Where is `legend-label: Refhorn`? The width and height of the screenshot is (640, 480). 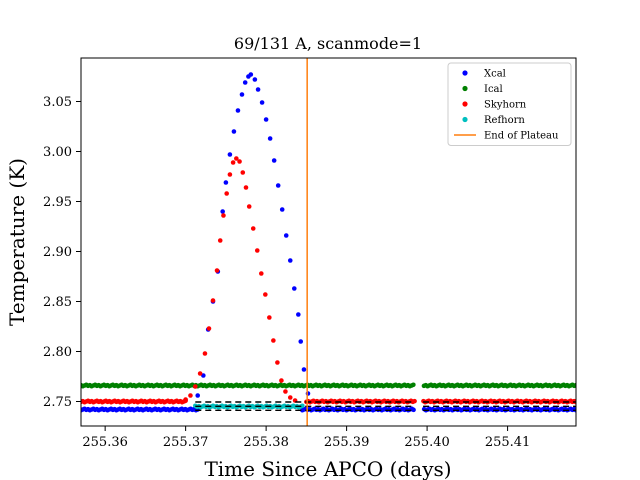 legend-label: Refhorn is located at coordinates (504, 120).